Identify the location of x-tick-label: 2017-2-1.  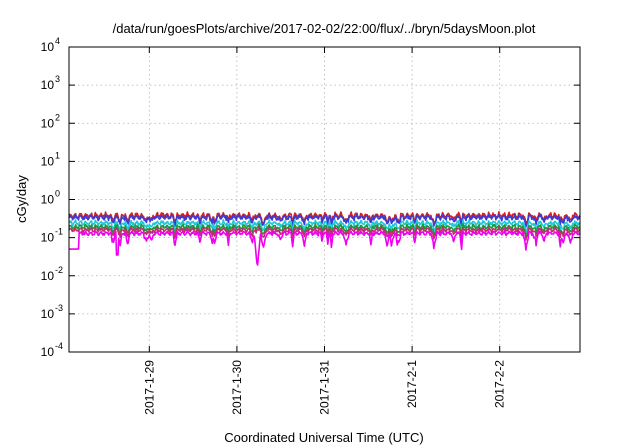
(412, 384).